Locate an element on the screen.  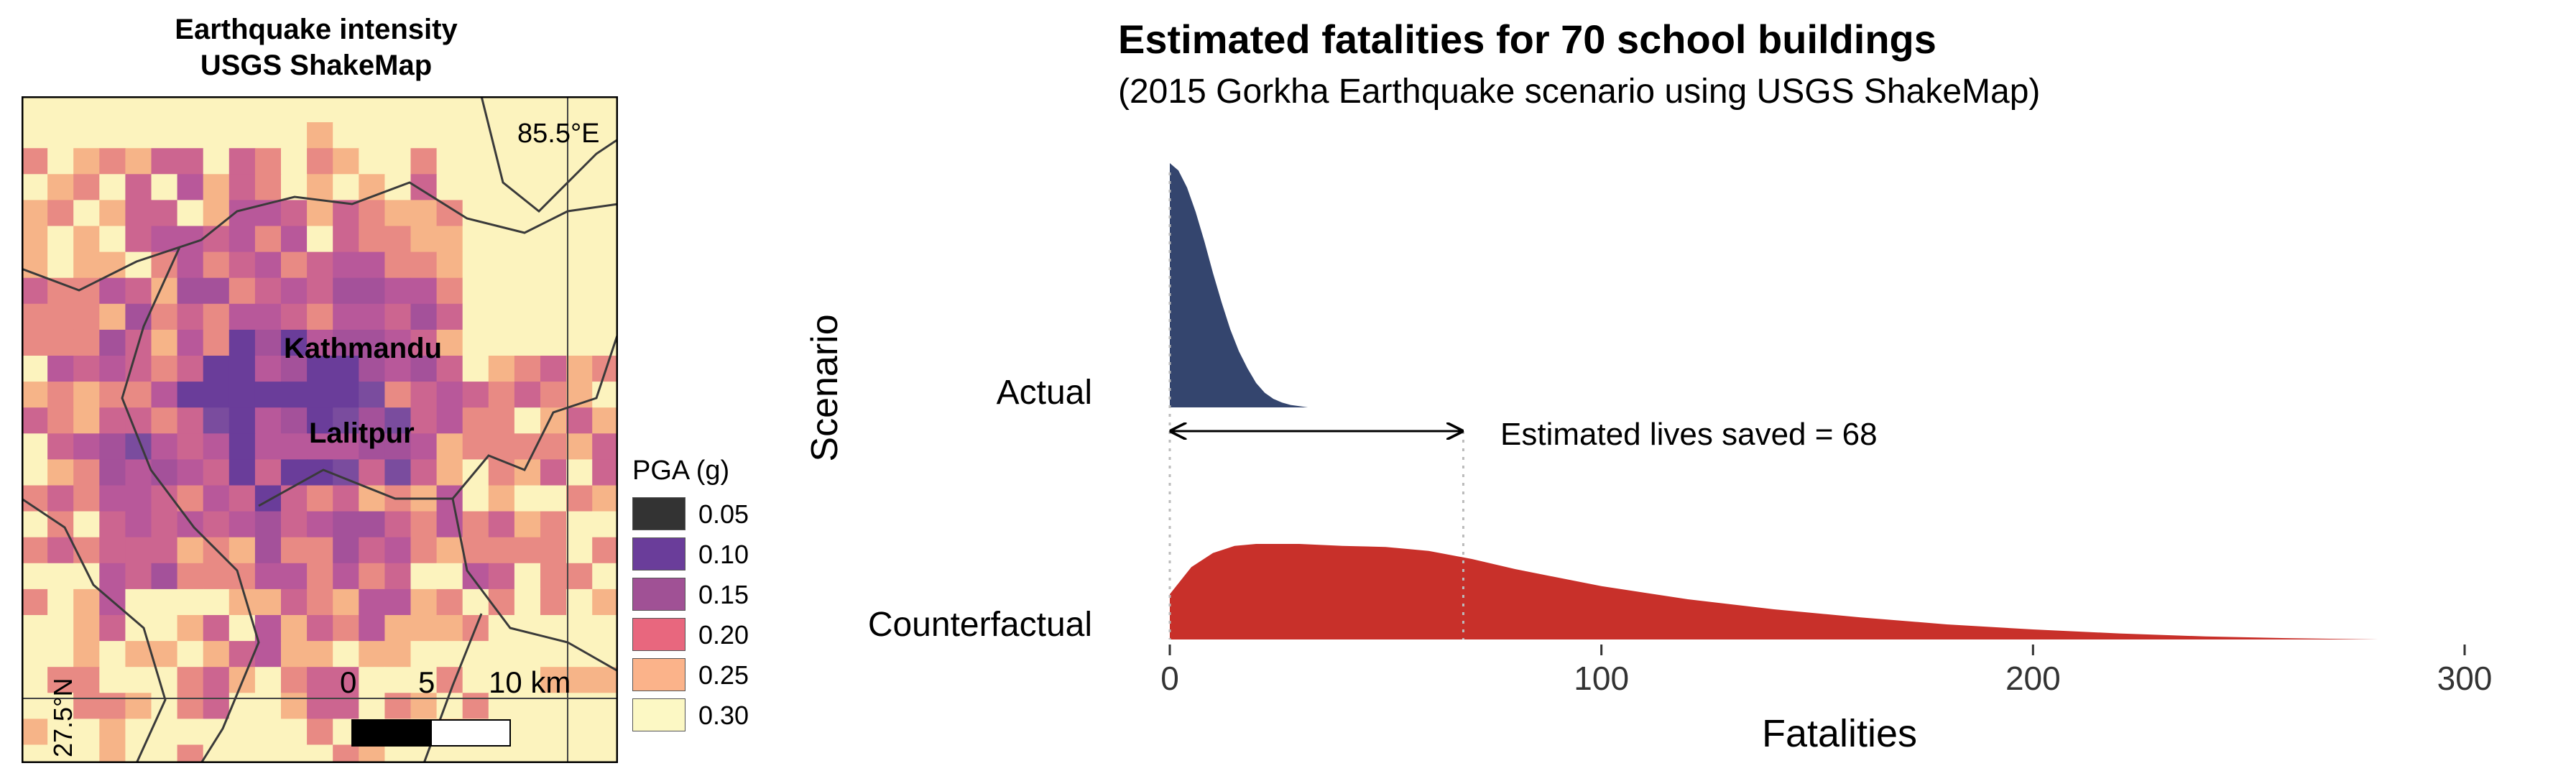
legend-swatch is located at coordinates (658, 554).